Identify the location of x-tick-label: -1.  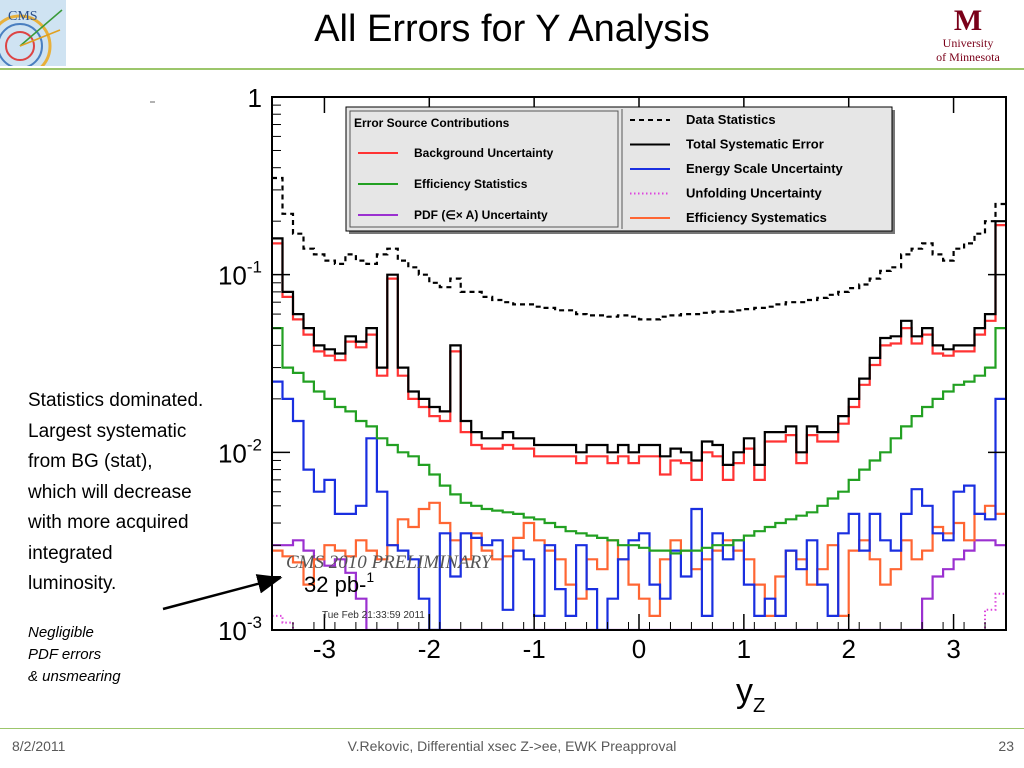
(534, 649).